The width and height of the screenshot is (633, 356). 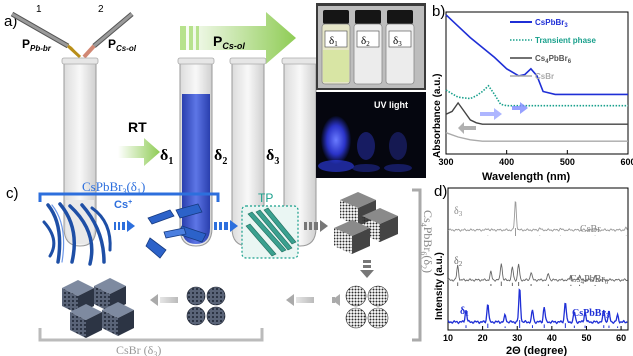 I want to click on trace-ref-cspbbr3: CsPbBr3, so click(x=591, y=314).